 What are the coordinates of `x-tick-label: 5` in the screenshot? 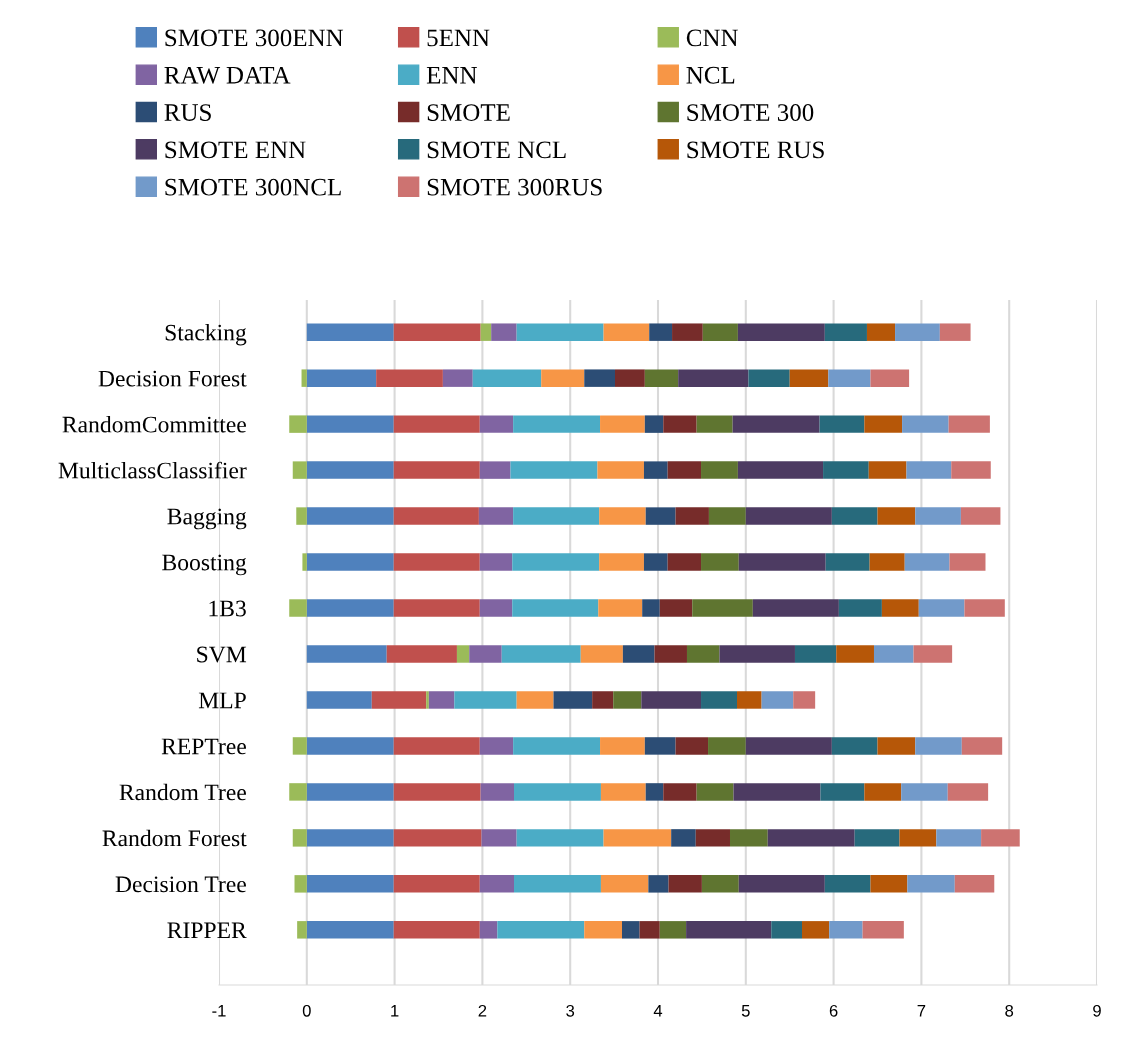 It's located at (745, 1011).